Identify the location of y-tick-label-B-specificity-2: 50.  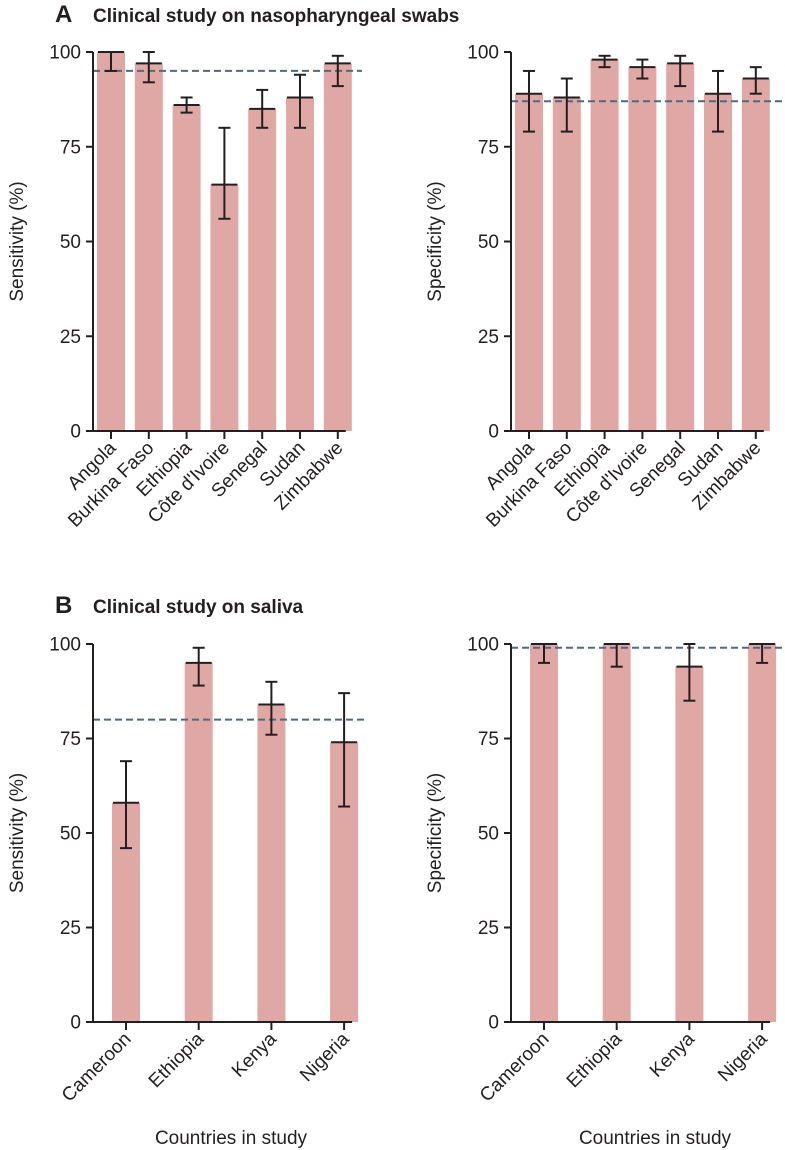
(488, 834).